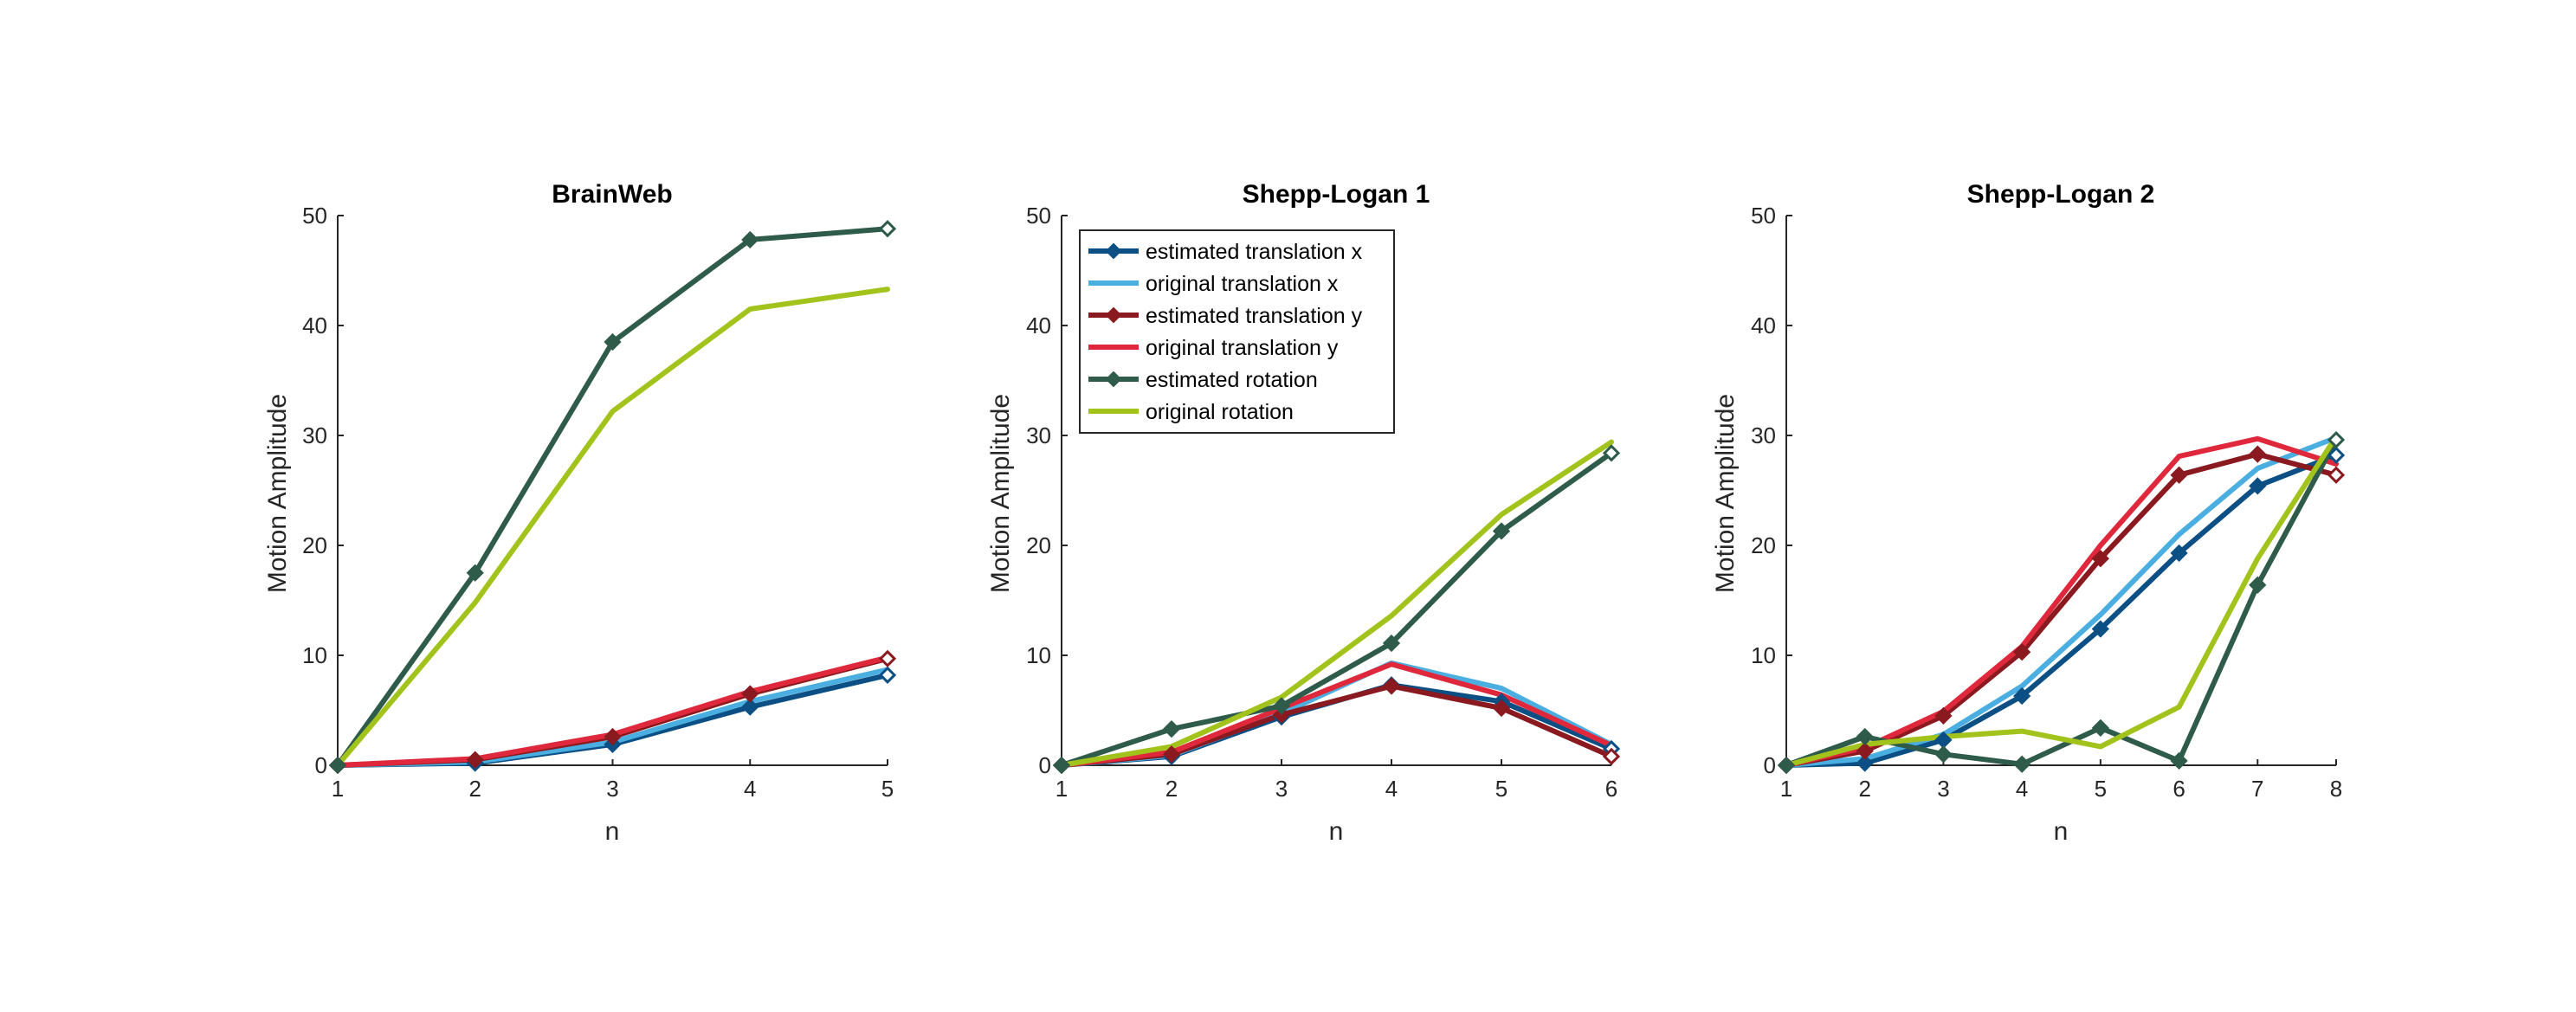  I want to click on series-line-estimated-translation-x, so click(2061, 610).